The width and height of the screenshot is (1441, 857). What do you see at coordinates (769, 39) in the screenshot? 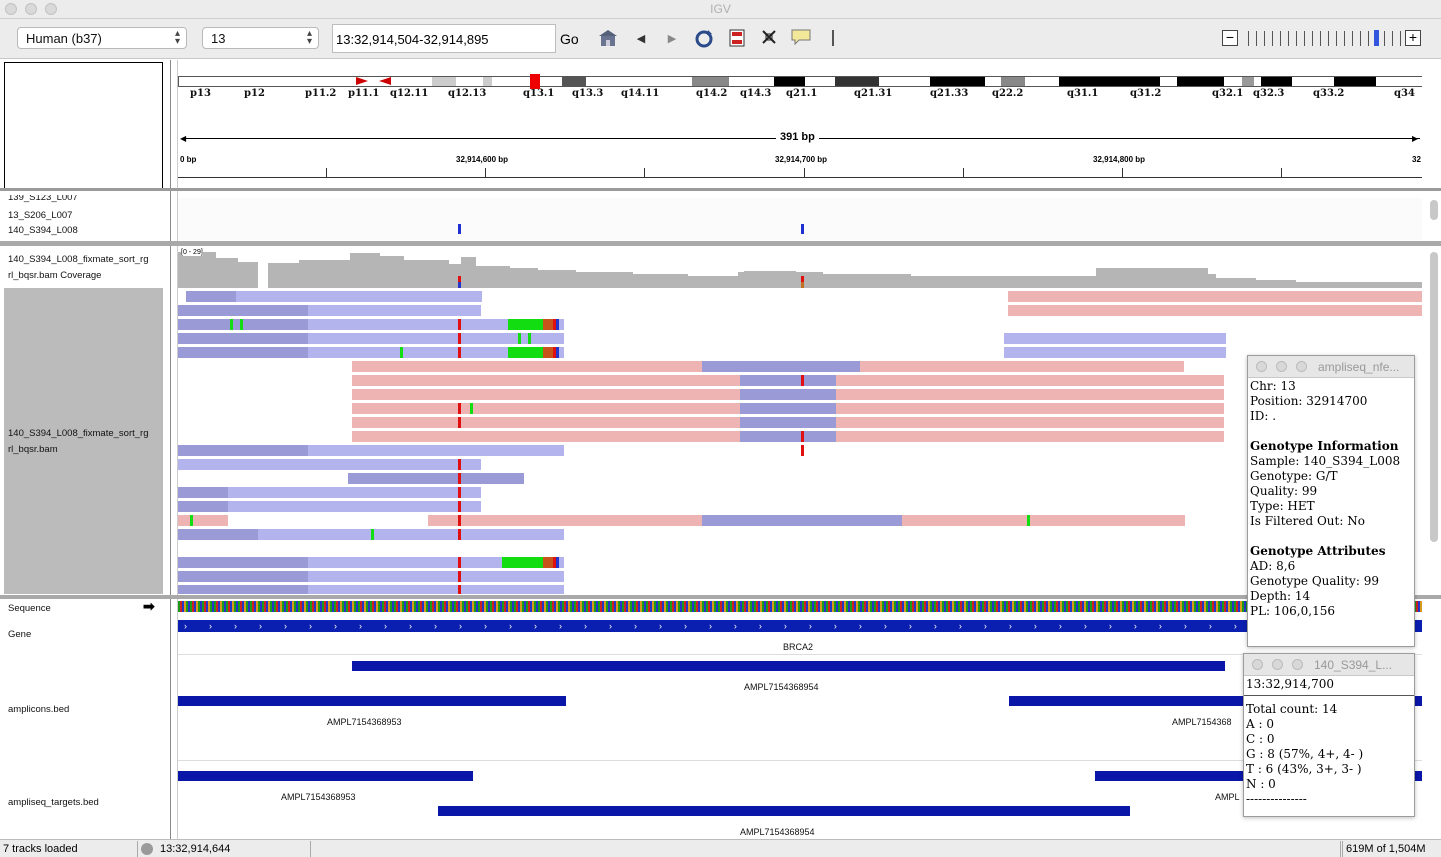
I see `fit-icon` at bounding box center [769, 39].